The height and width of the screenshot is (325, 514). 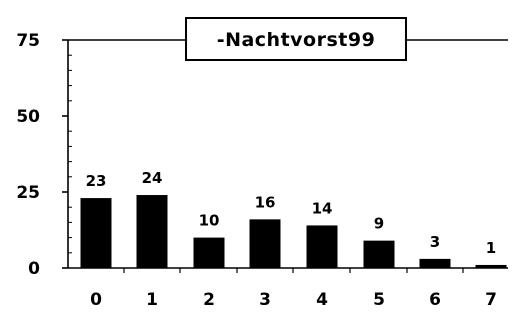 What do you see at coordinates (322, 208) in the screenshot?
I see `data-label: 14` at bounding box center [322, 208].